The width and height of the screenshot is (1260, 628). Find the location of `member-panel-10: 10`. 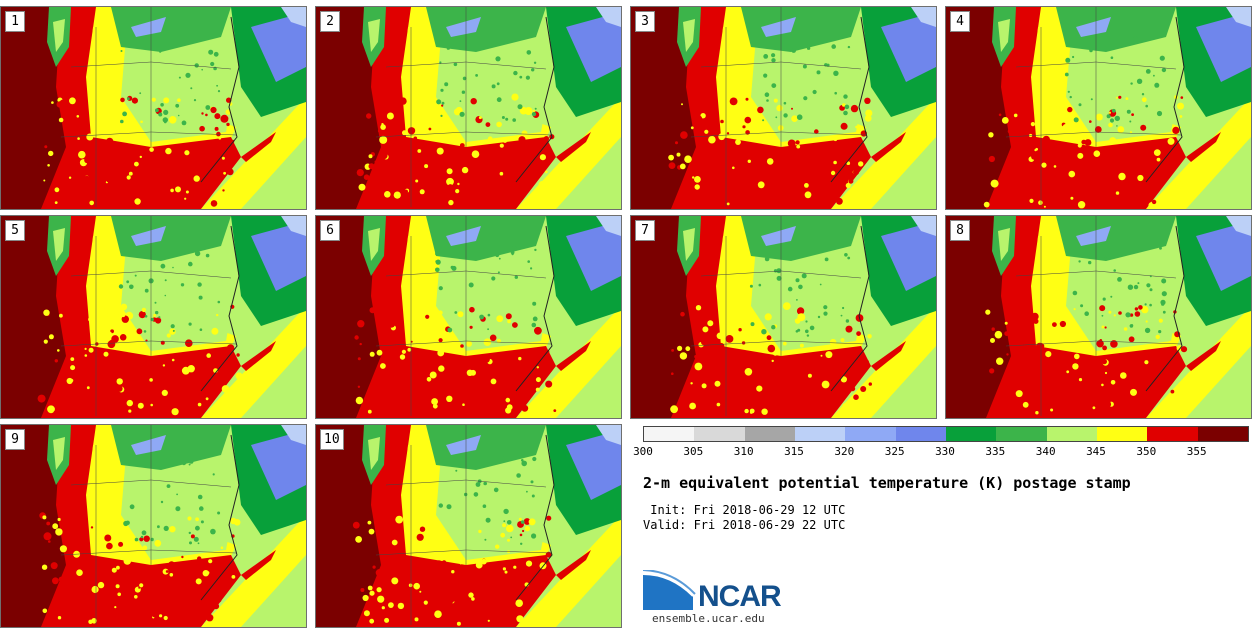

member-panel-10: 10 is located at coordinates (468, 526).